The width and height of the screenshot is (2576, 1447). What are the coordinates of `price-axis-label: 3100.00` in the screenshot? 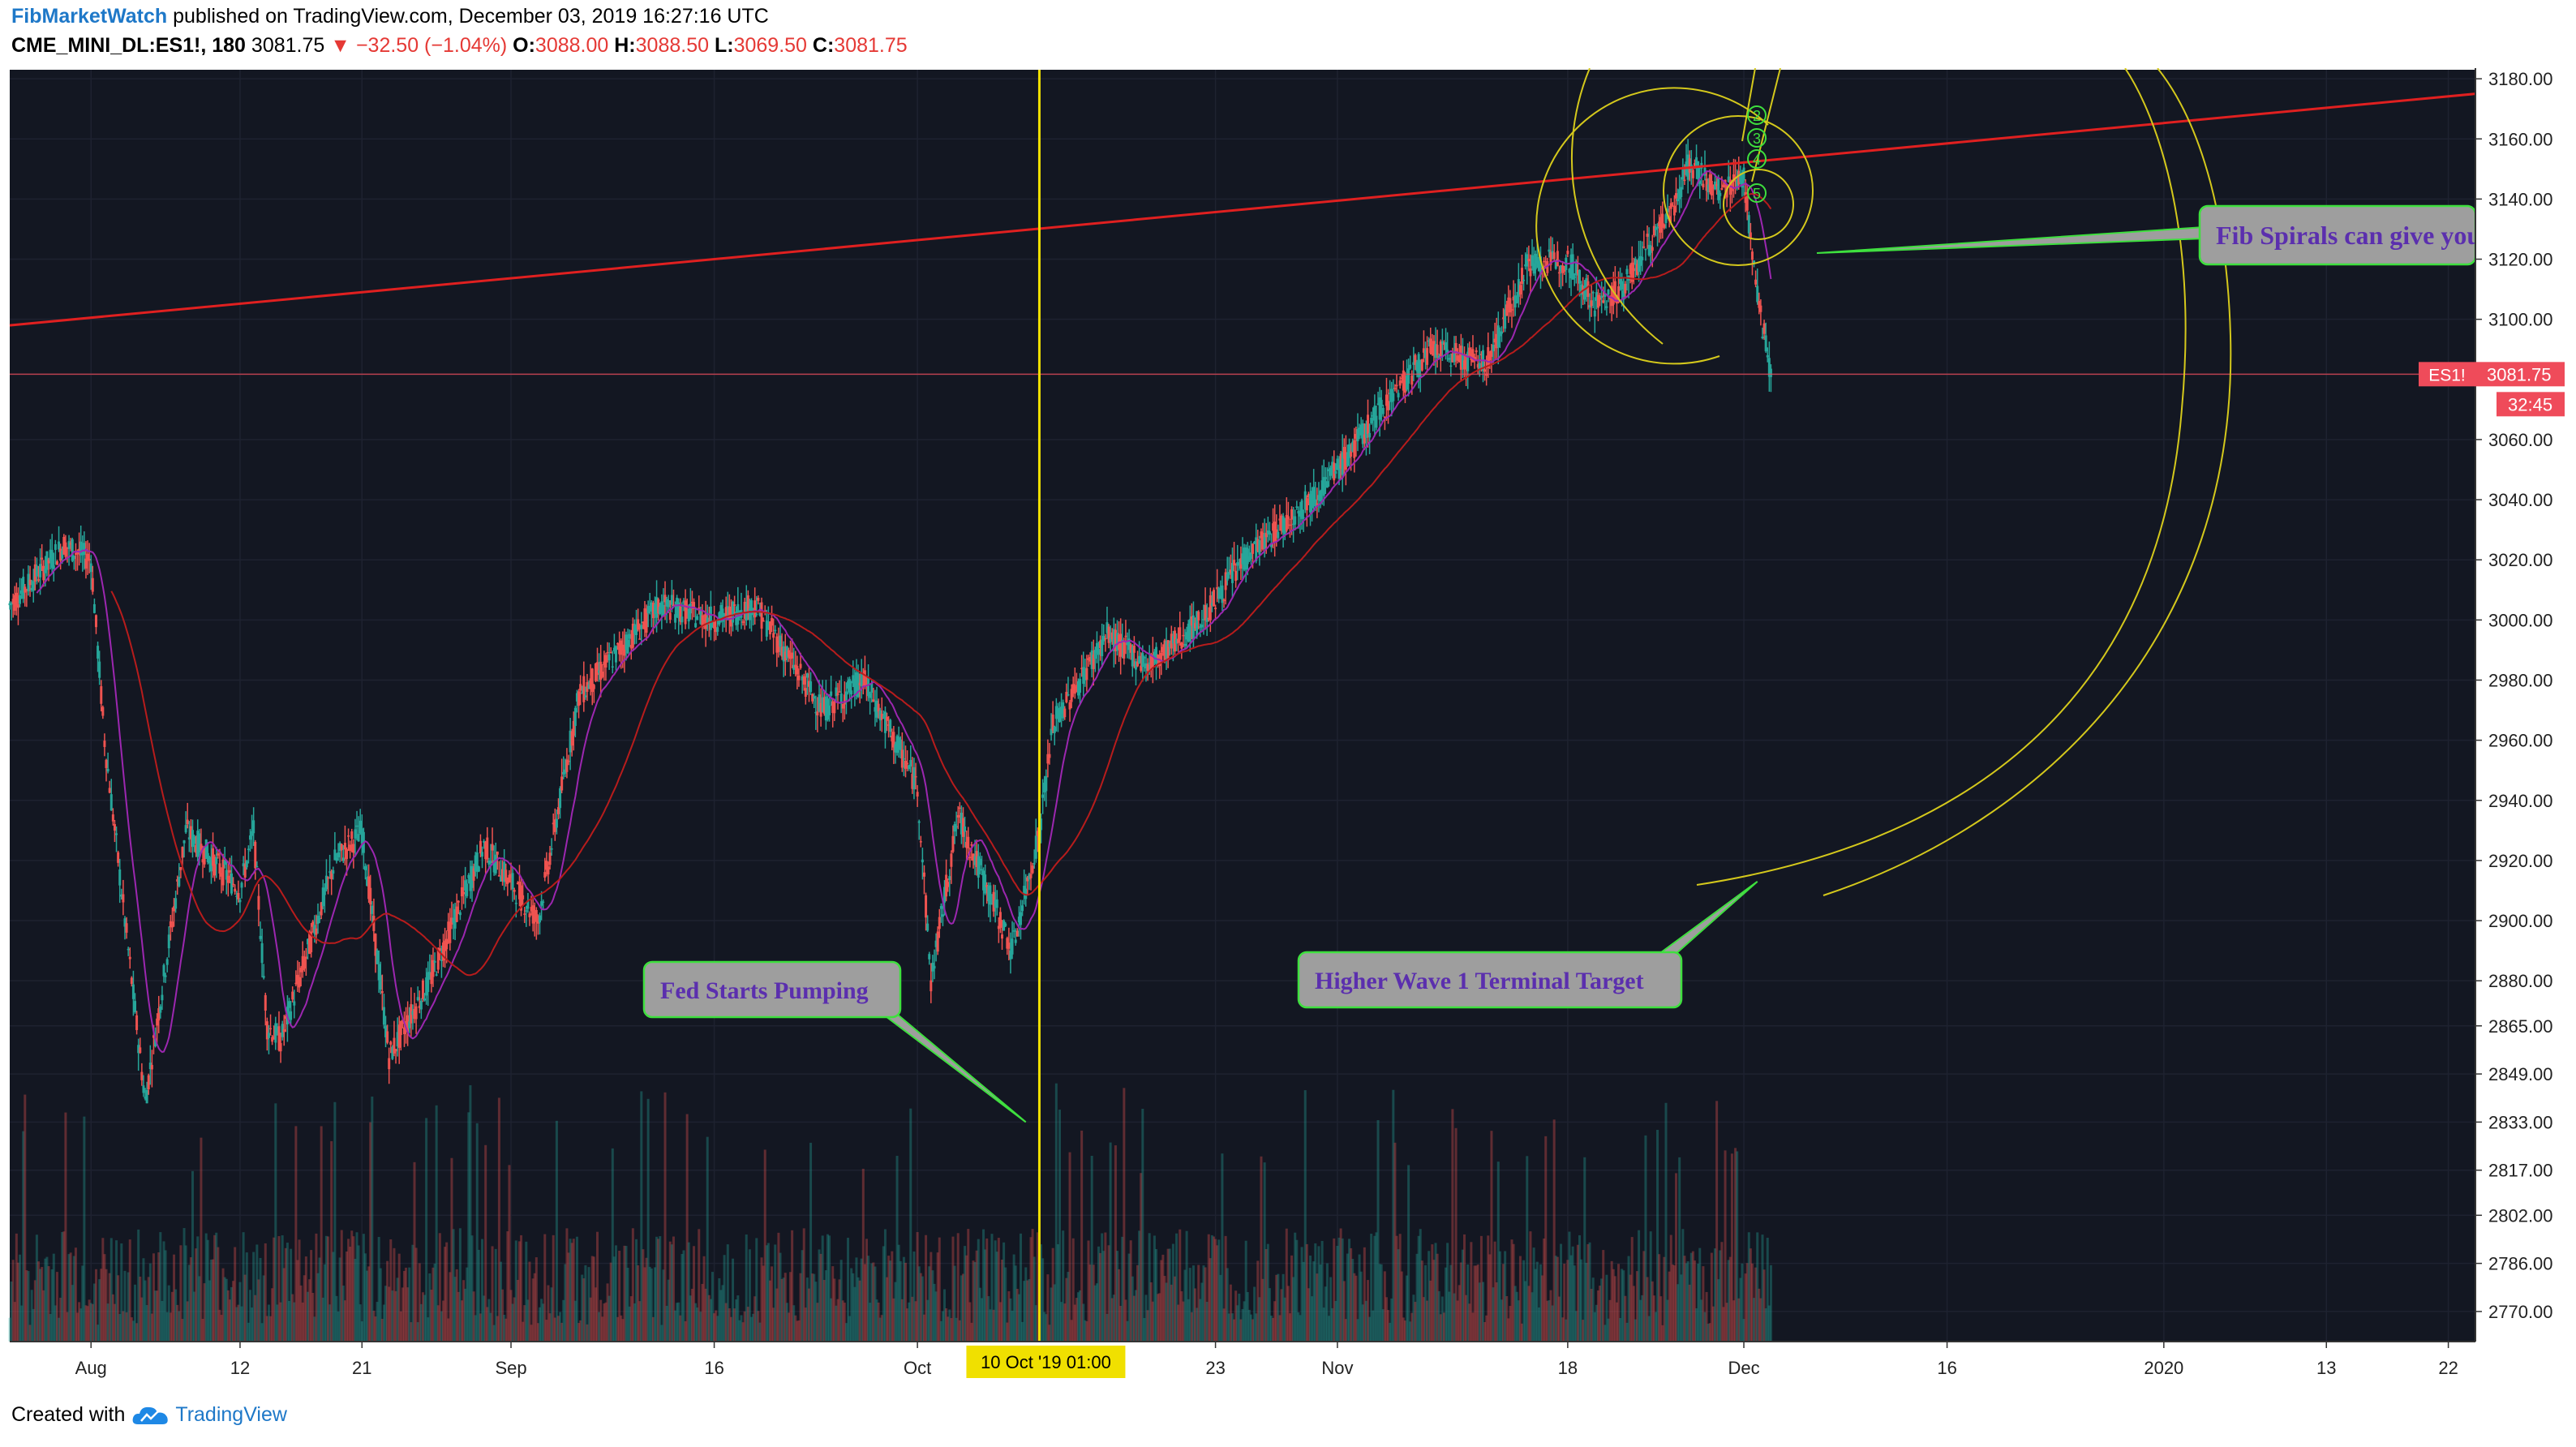 It's located at (2520, 320).